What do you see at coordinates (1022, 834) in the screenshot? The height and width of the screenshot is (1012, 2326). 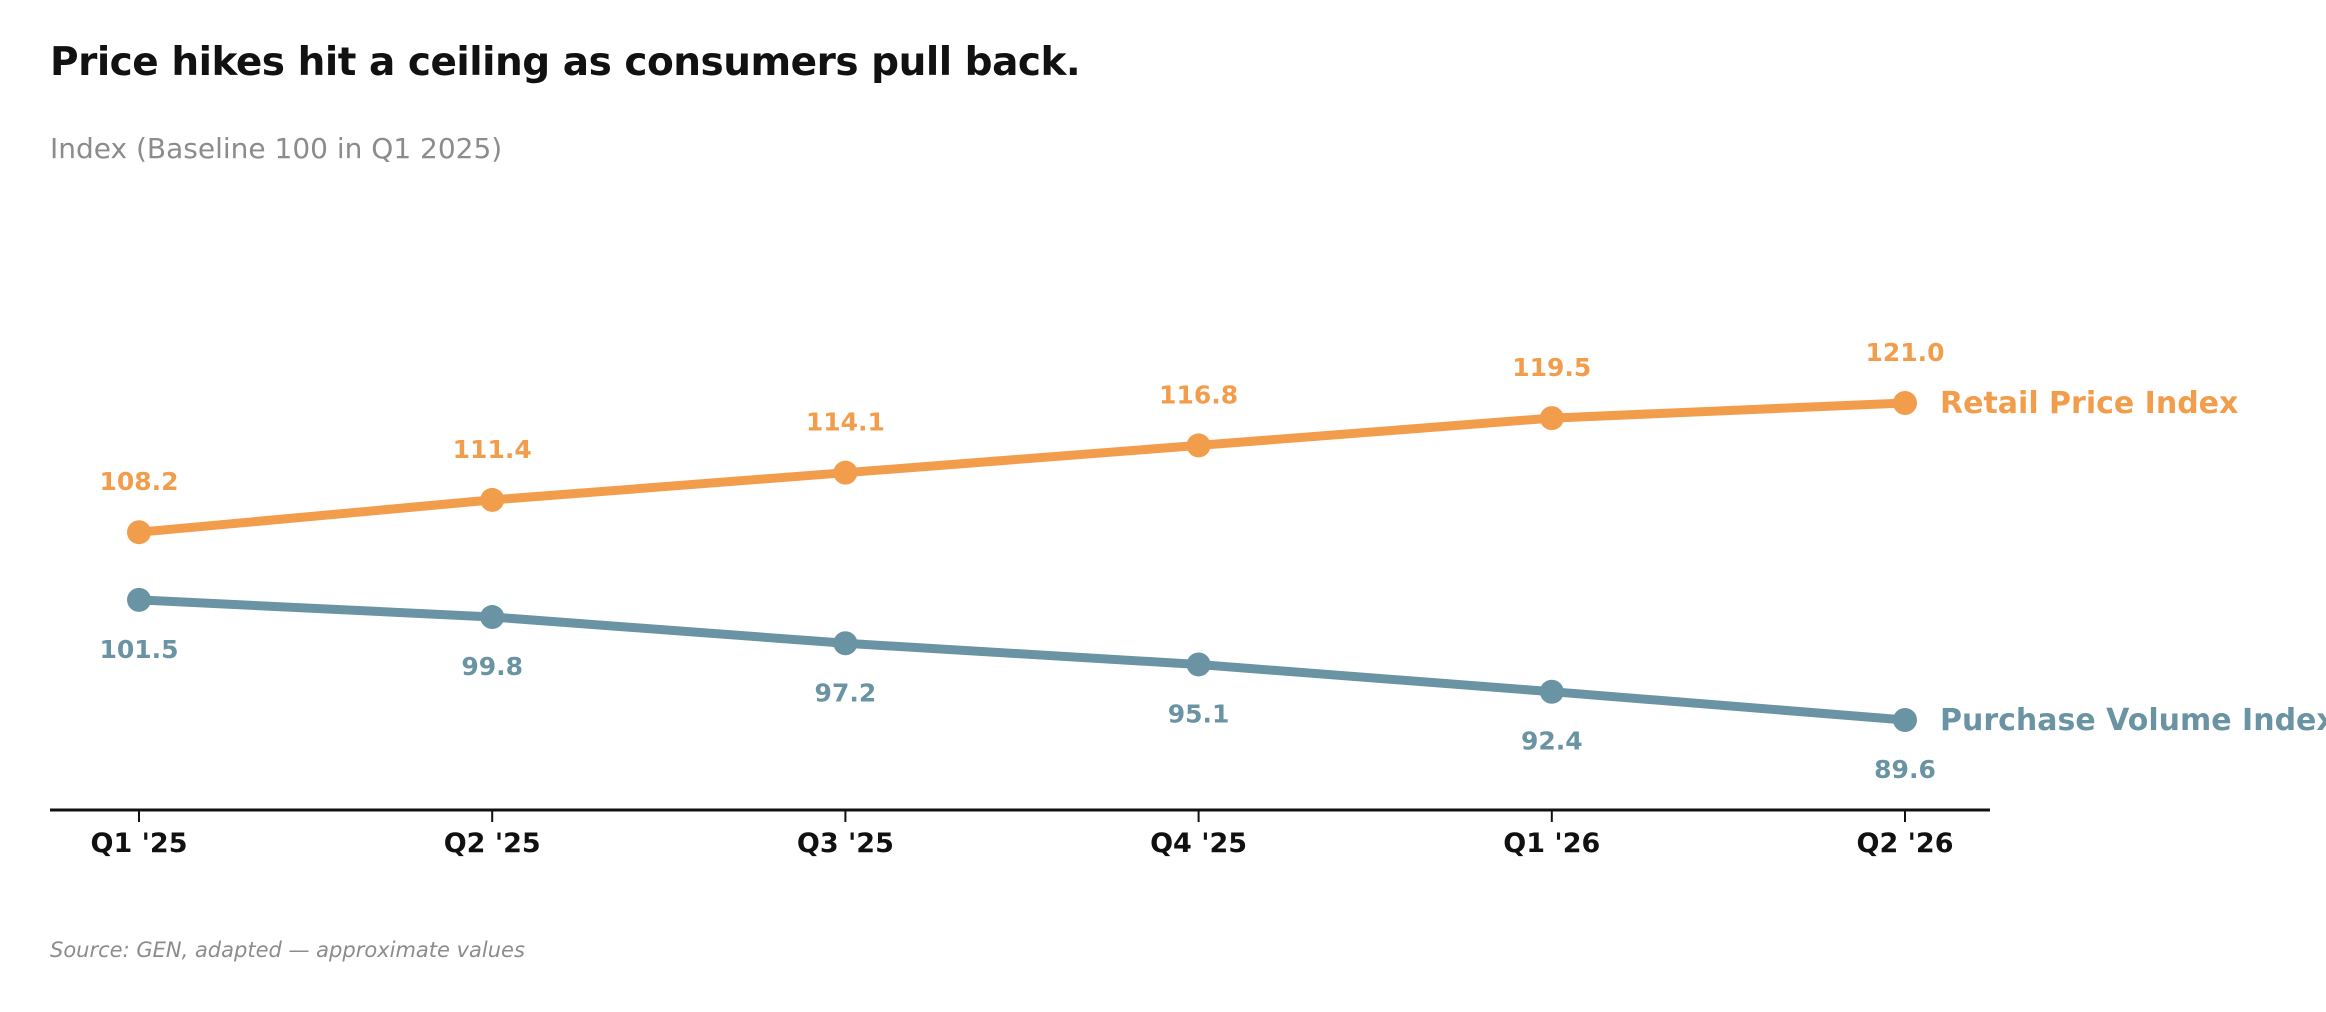 I see `x-axis-ticks: Q1 '25 Q2 '25 Q3 '25 Q4 '25 Q1 '26 Q2 '26` at bounding box center [1022, 834].